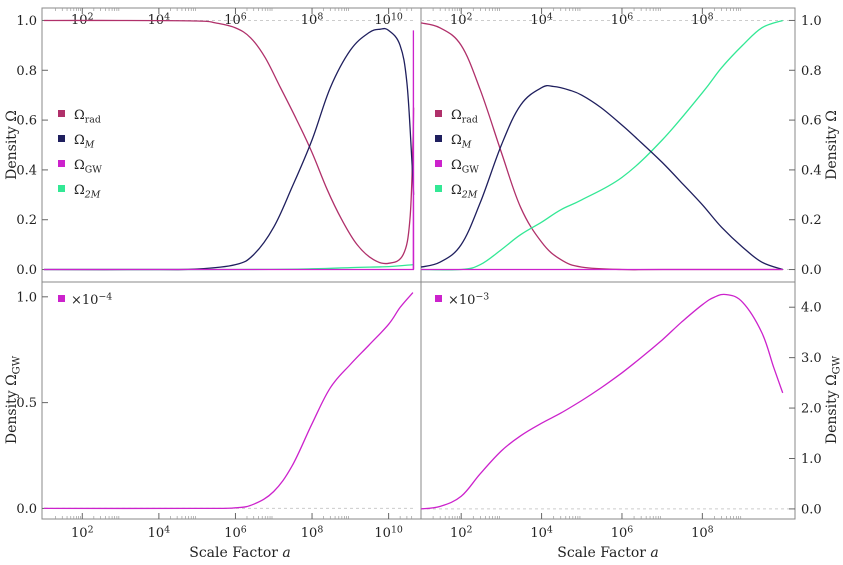 This screenshot has width=843, height=565. What do you see at coordinates (811, 358) in the screenshot?
I see `y-tick-label: 3.0` at bounding box center [811, 358].